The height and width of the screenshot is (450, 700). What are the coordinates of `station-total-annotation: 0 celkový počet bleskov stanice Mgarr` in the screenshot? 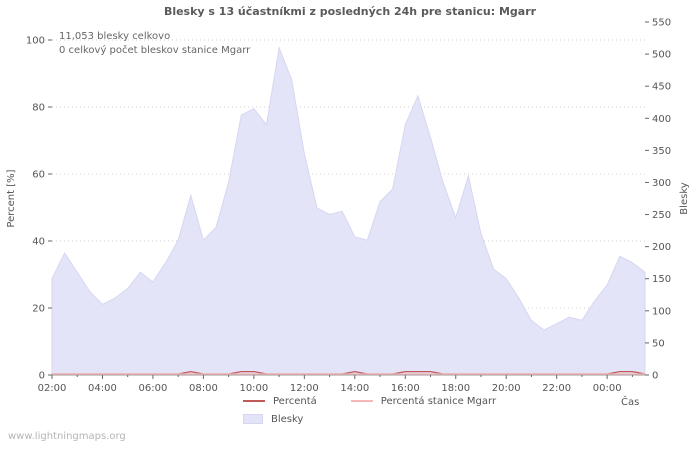 It's located at (155, 50).